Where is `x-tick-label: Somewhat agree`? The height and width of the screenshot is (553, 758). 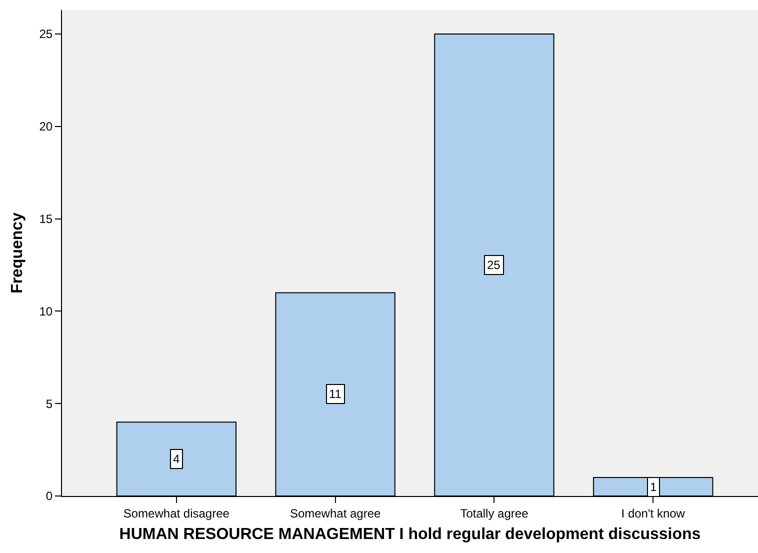 x-tick-label: Somewhat agree is located at coordinates (335, 513).